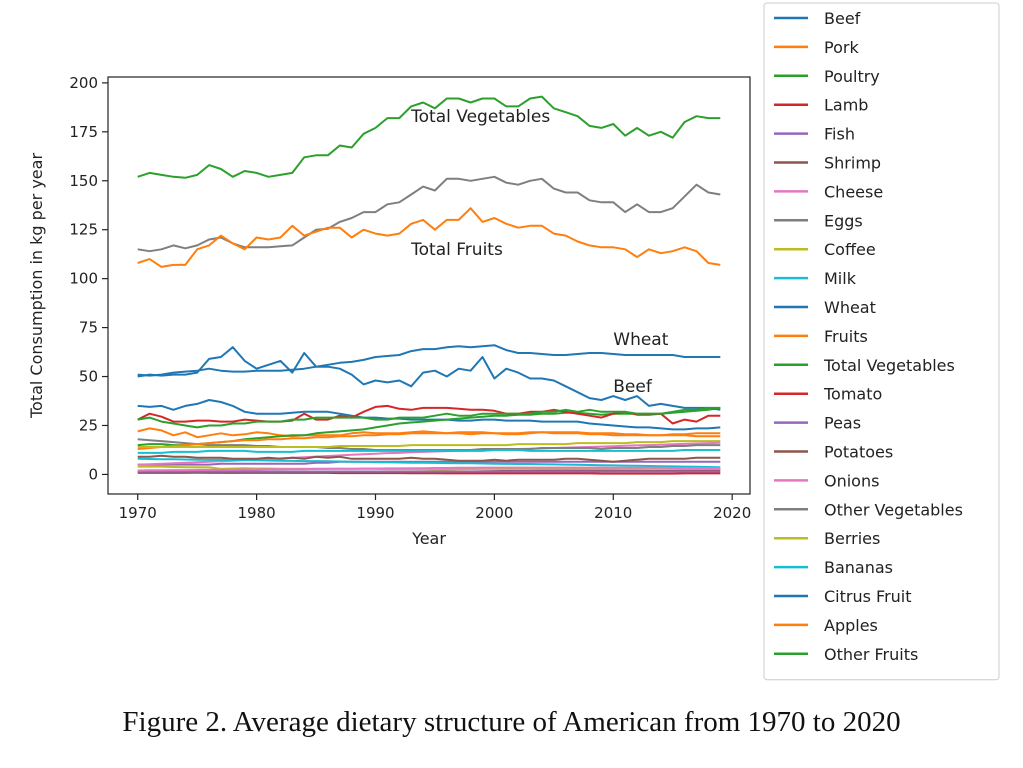  I want to click on y-tick-label: 150, so click(83, 181).